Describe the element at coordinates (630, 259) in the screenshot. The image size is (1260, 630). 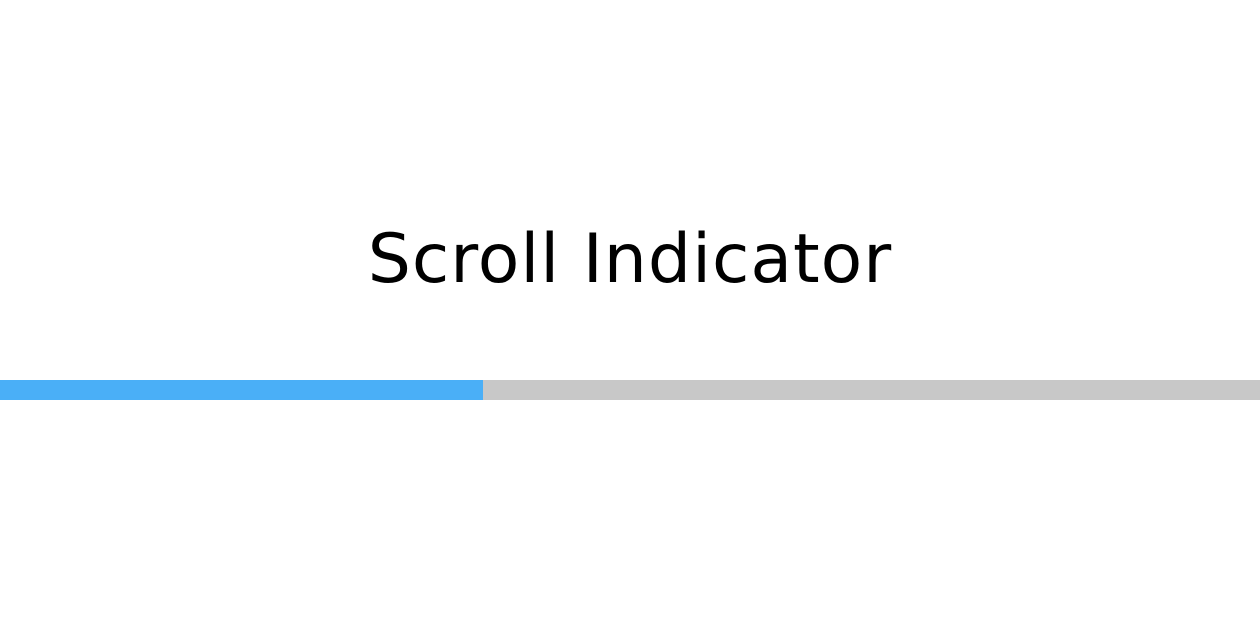
I see `page-title: Scroll Indicator` at that location.